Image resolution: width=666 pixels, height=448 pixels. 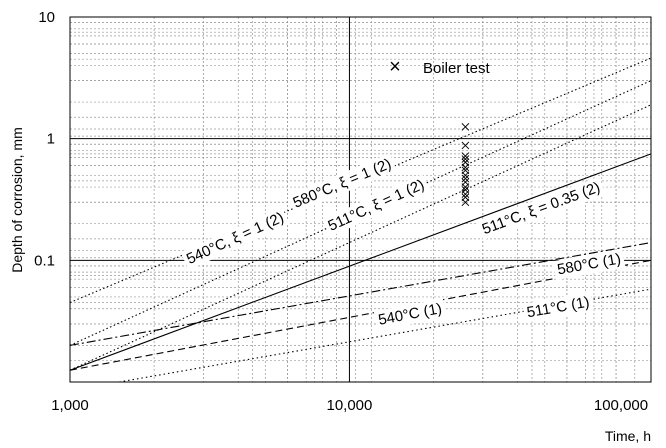 What do you see at coordinates (70, 405) in the screenshot?
I see `x-tick-label: 1,000` at bounding box center [70, 405].